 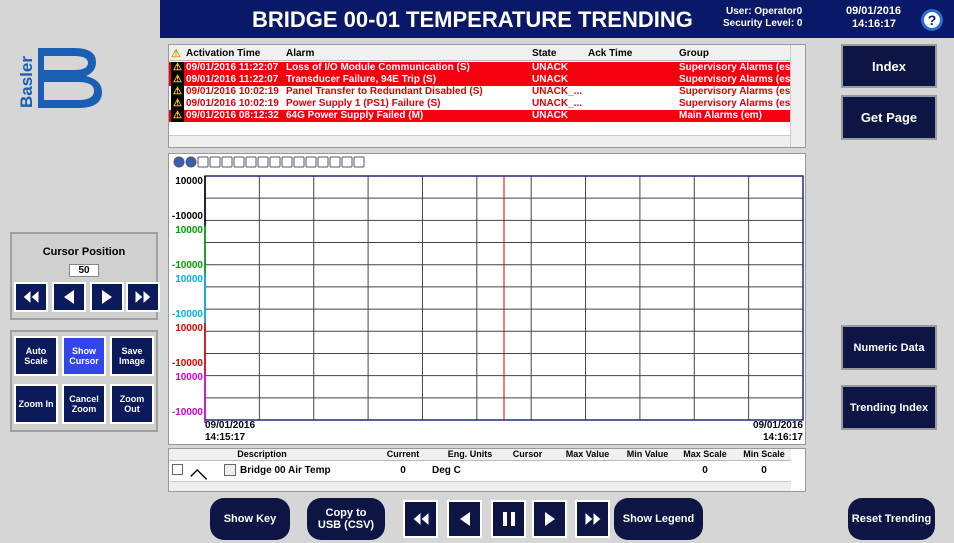 What do you see at coordinates (778, 425) in the screenshot?
I see `time-label: 09/01/2016` at bounding box center [778, 425].